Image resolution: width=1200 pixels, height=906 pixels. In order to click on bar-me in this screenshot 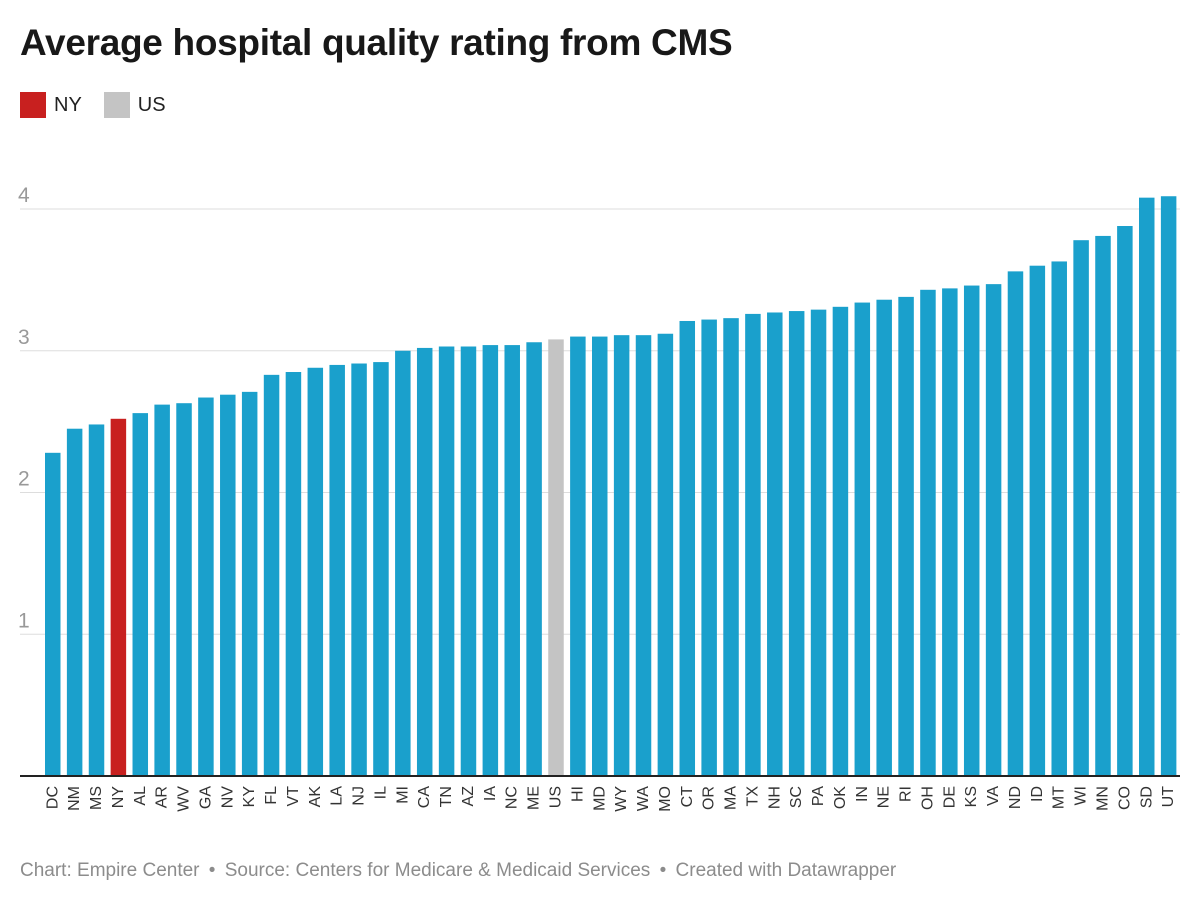, I will do `click(534, 559)`.